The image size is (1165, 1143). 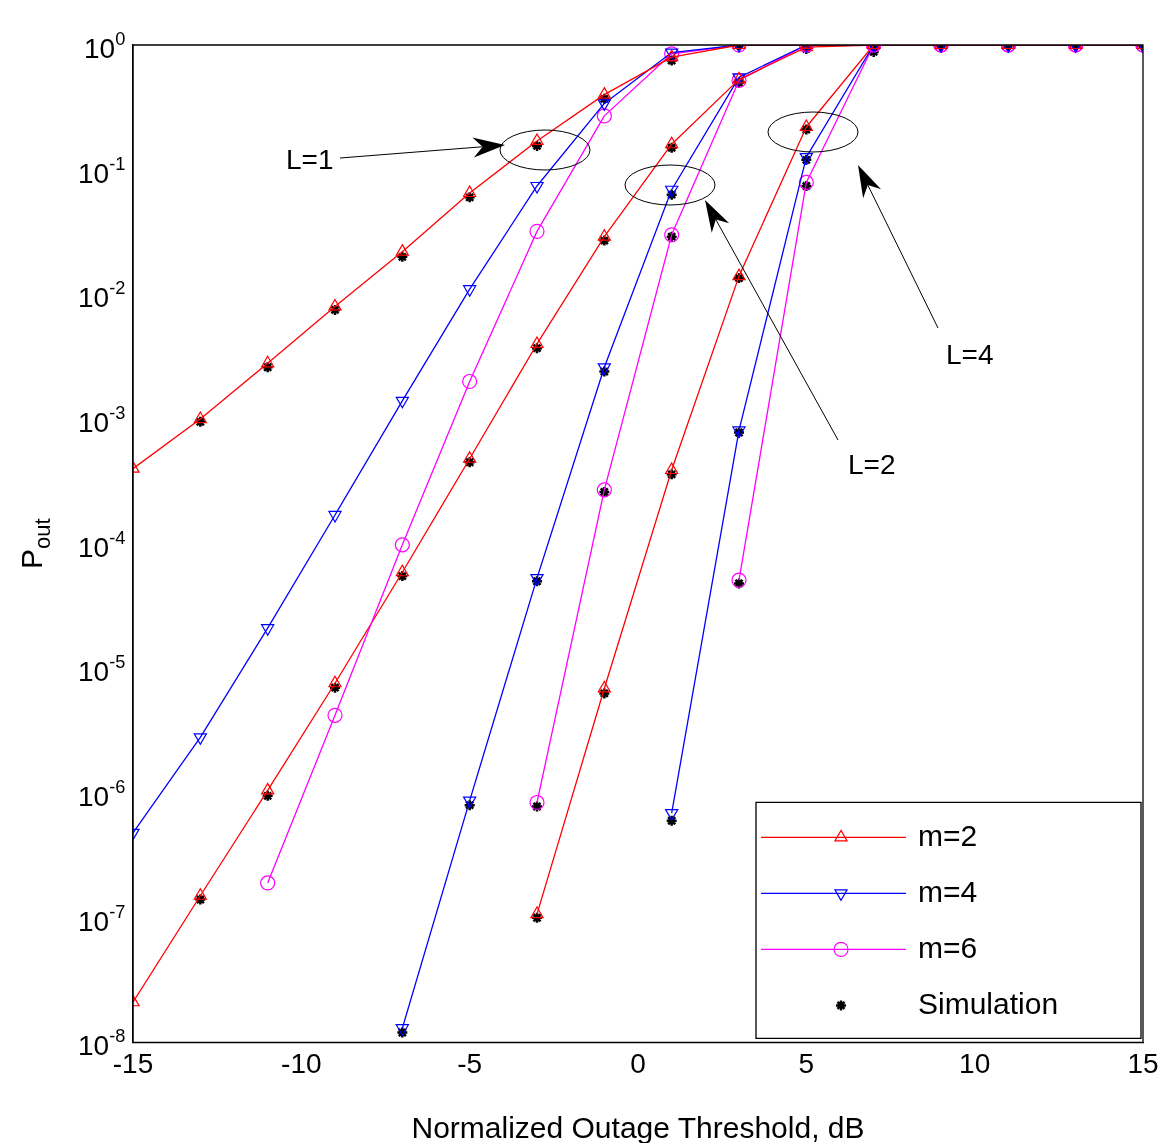 I want to click on y-tick-label: 10$^{-2}$, so click(x=102, y=296).